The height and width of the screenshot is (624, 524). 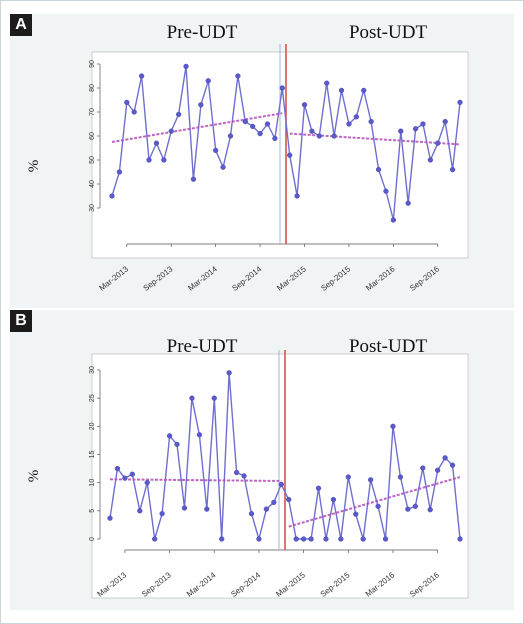 I want to click on panel-a-x-tick-label: Sep-2013, so click(x=158, y=278).